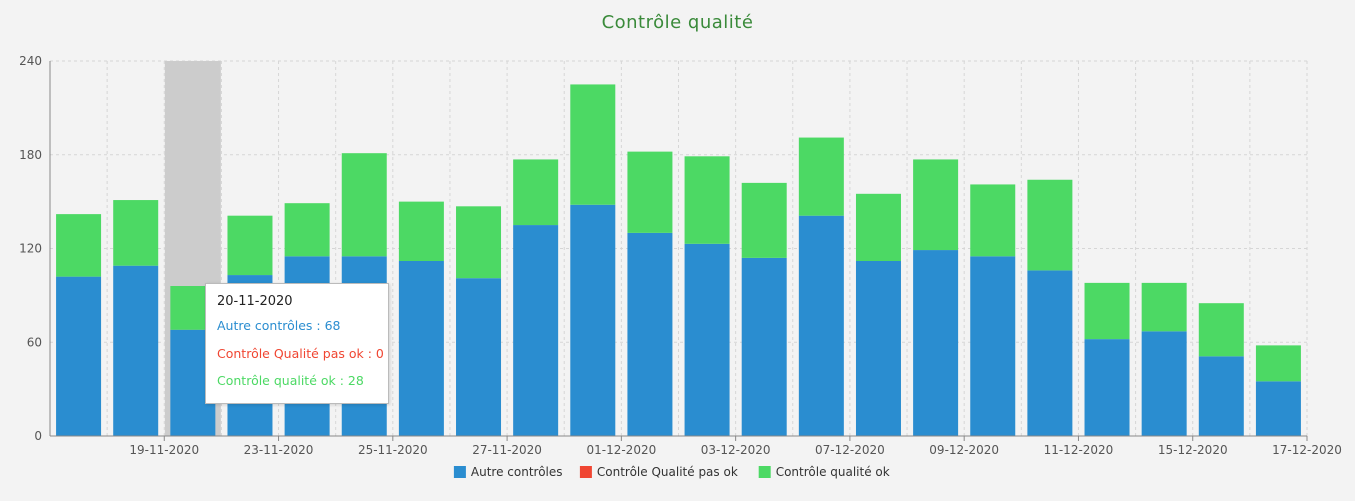 This screenshot has width=1355, height=501. I want to click on y-tick-label: 0, so click(38, 436).